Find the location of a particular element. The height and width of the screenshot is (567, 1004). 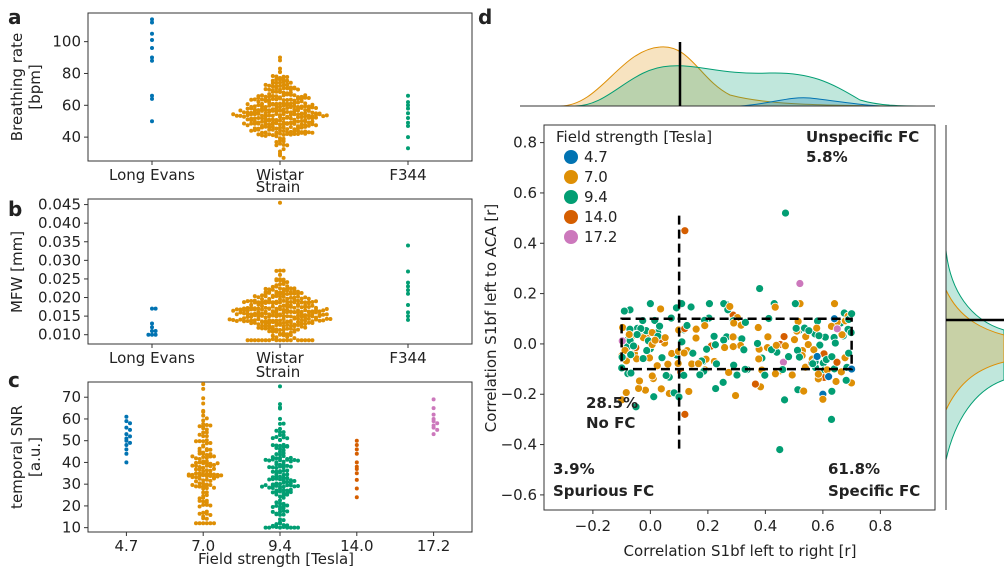

x-axis-label-d: Correlation S1bf left to right [r] is located at coordinates (740, 551).